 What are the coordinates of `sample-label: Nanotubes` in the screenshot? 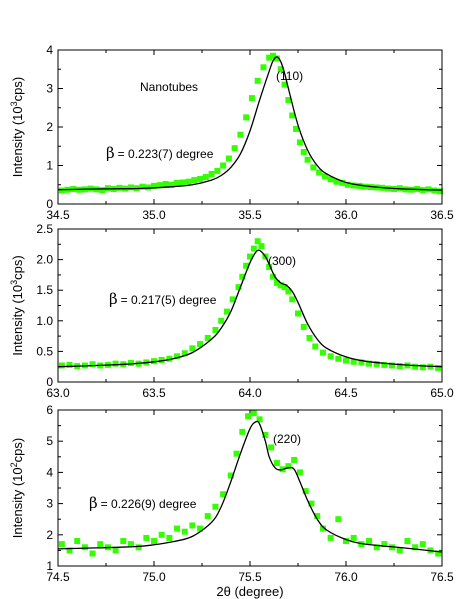 It's located at (169, 87).